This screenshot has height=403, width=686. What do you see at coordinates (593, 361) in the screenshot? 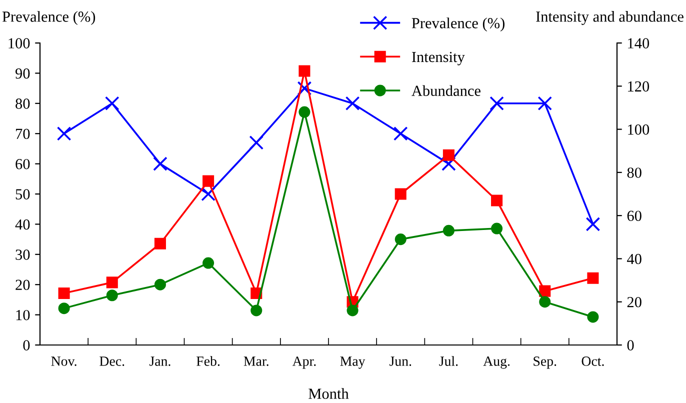
I see `x-tick-label: Oct.` at bounding box center [593, 361].